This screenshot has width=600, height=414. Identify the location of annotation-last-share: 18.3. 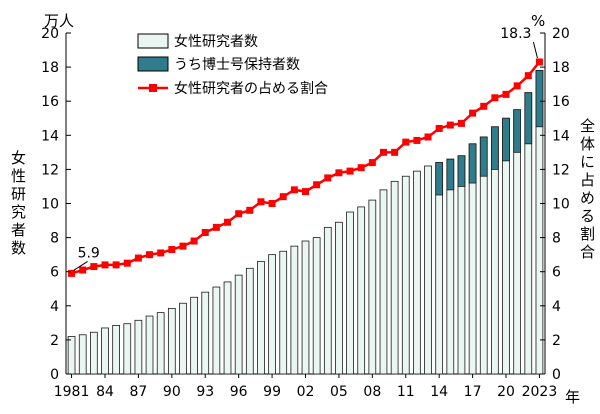
(515, 34).